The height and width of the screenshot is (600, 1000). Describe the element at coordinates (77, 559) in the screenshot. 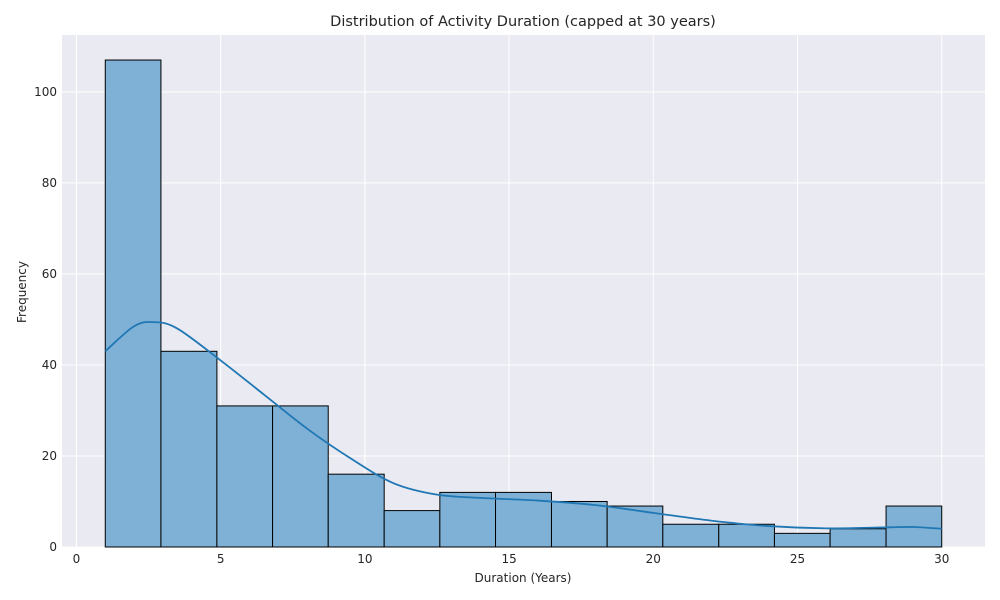

I see `x-tick-label: 0` at that location.